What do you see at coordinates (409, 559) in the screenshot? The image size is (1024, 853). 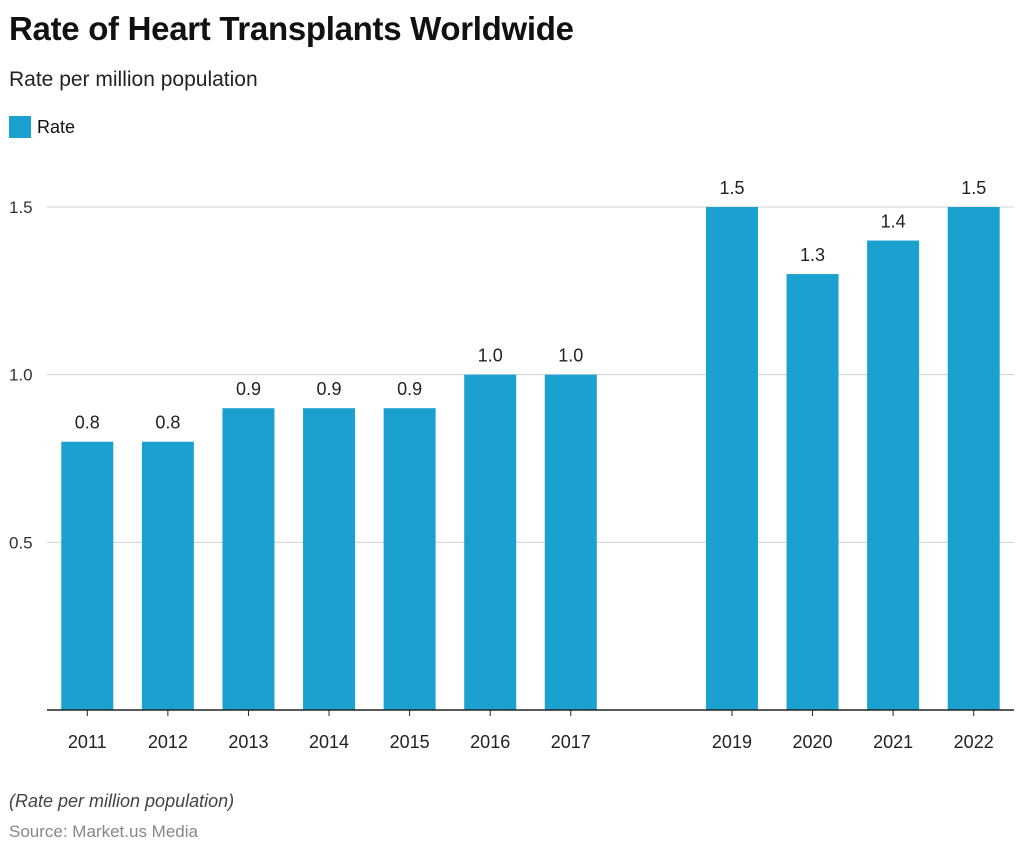 I see `bar-2015` at bounding box center [409, 559].